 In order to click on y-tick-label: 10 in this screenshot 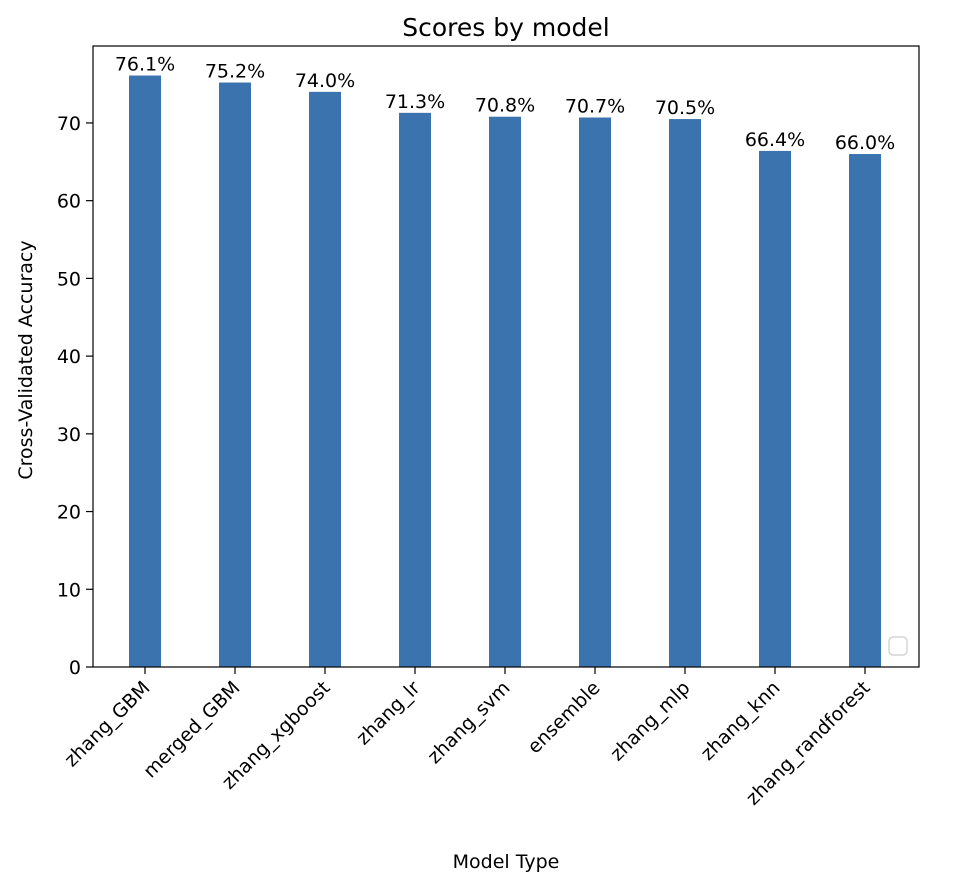, I will do `click(69, 590)`.